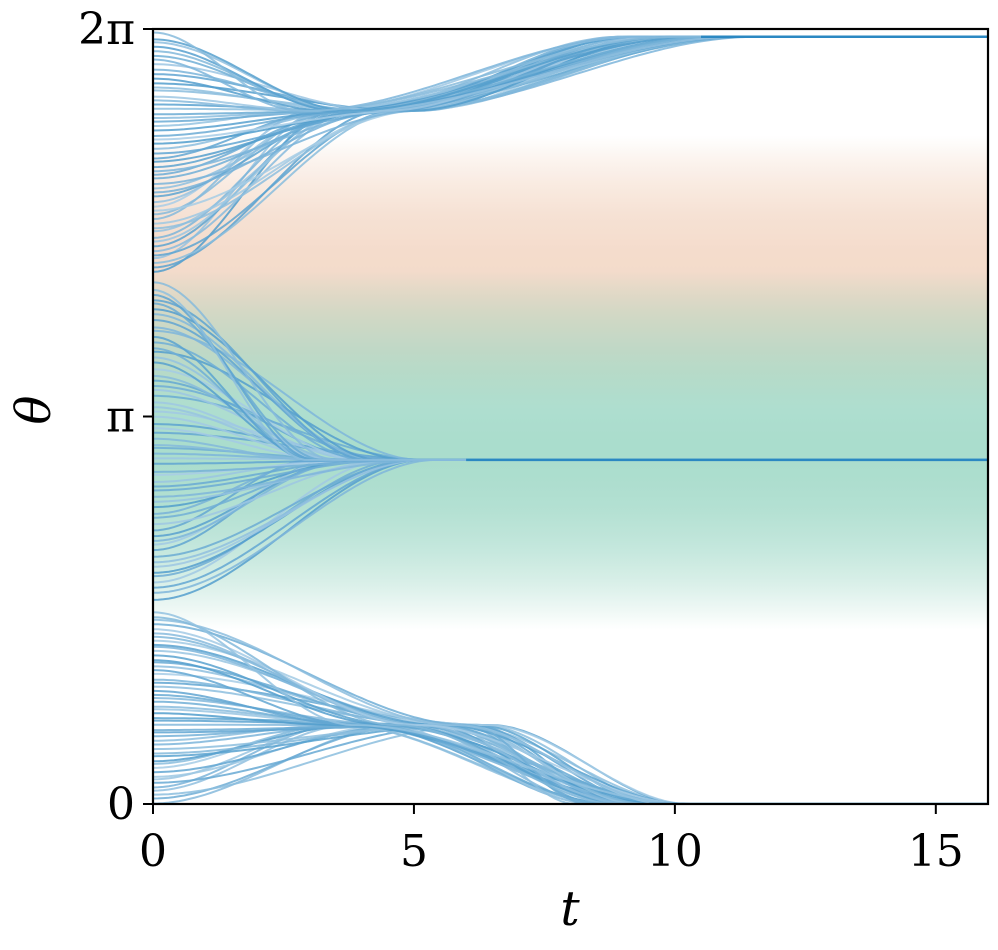 This screenshot has width=998, height=950. I want to click on y-tick-label: π, so click(120, 417).